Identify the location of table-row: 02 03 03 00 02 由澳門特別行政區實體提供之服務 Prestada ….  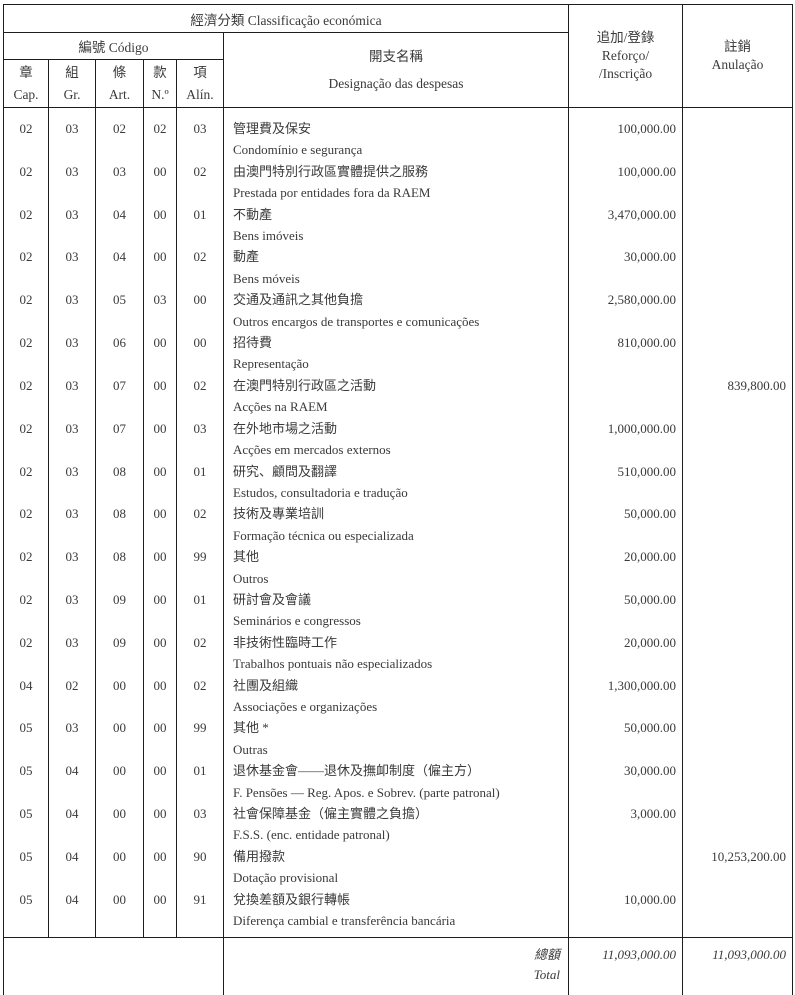
(398, 182).